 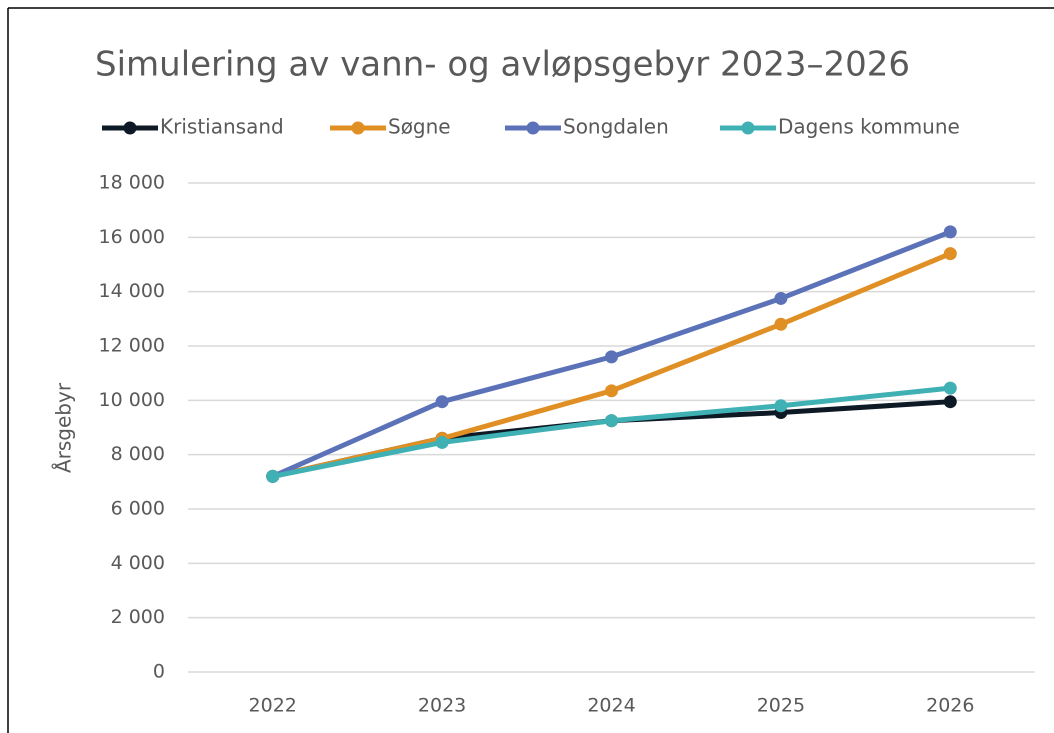 I want to click on legend-label: Søgne, so click(x=419, y=127).